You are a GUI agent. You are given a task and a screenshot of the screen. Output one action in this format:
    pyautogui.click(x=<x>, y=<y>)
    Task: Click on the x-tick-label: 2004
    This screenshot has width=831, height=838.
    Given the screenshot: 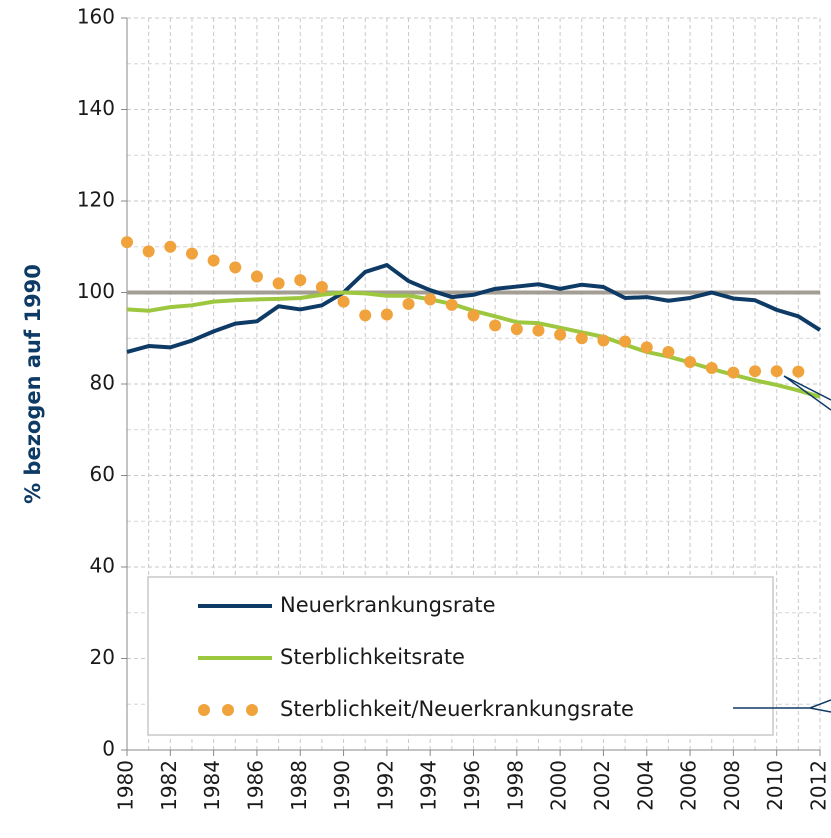 What is the action you would take?
    pyautogui.click(x=645, y=785)
    